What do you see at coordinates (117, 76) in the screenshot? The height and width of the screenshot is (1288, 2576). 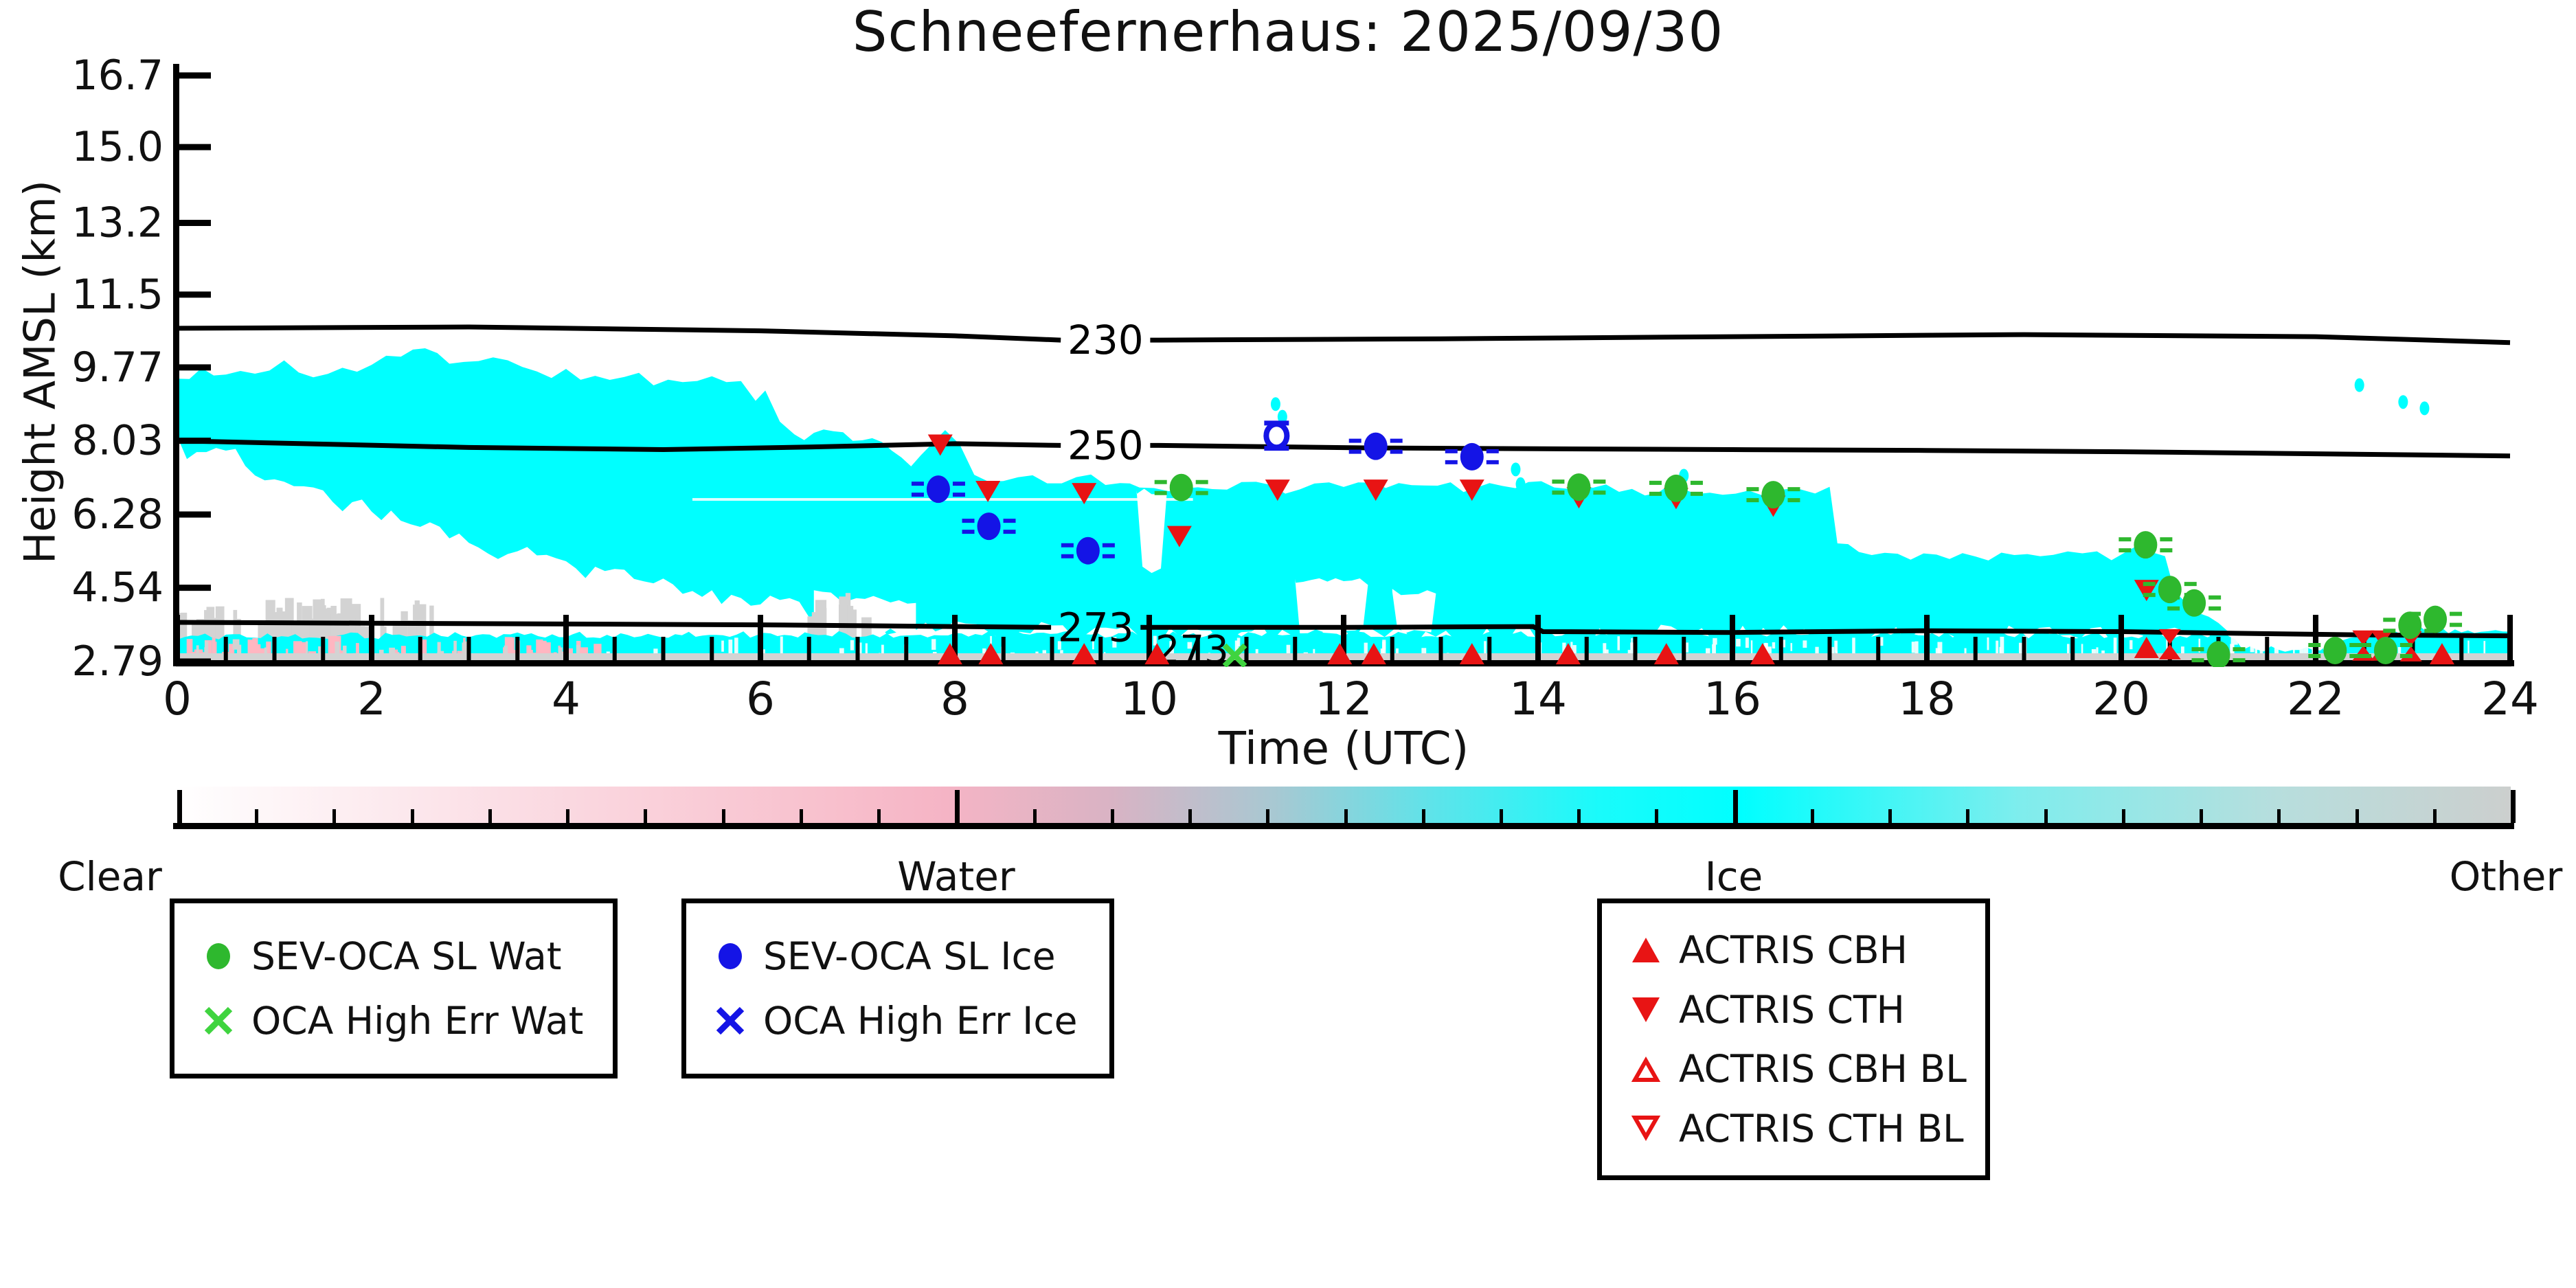 I see `y-tick-label: 16.7` at bounding box center [117, 76].